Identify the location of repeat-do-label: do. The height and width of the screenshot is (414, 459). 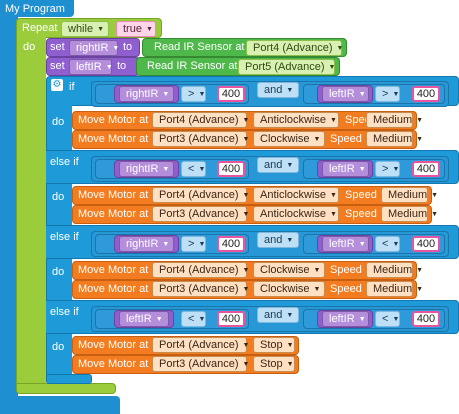
(29, 47).